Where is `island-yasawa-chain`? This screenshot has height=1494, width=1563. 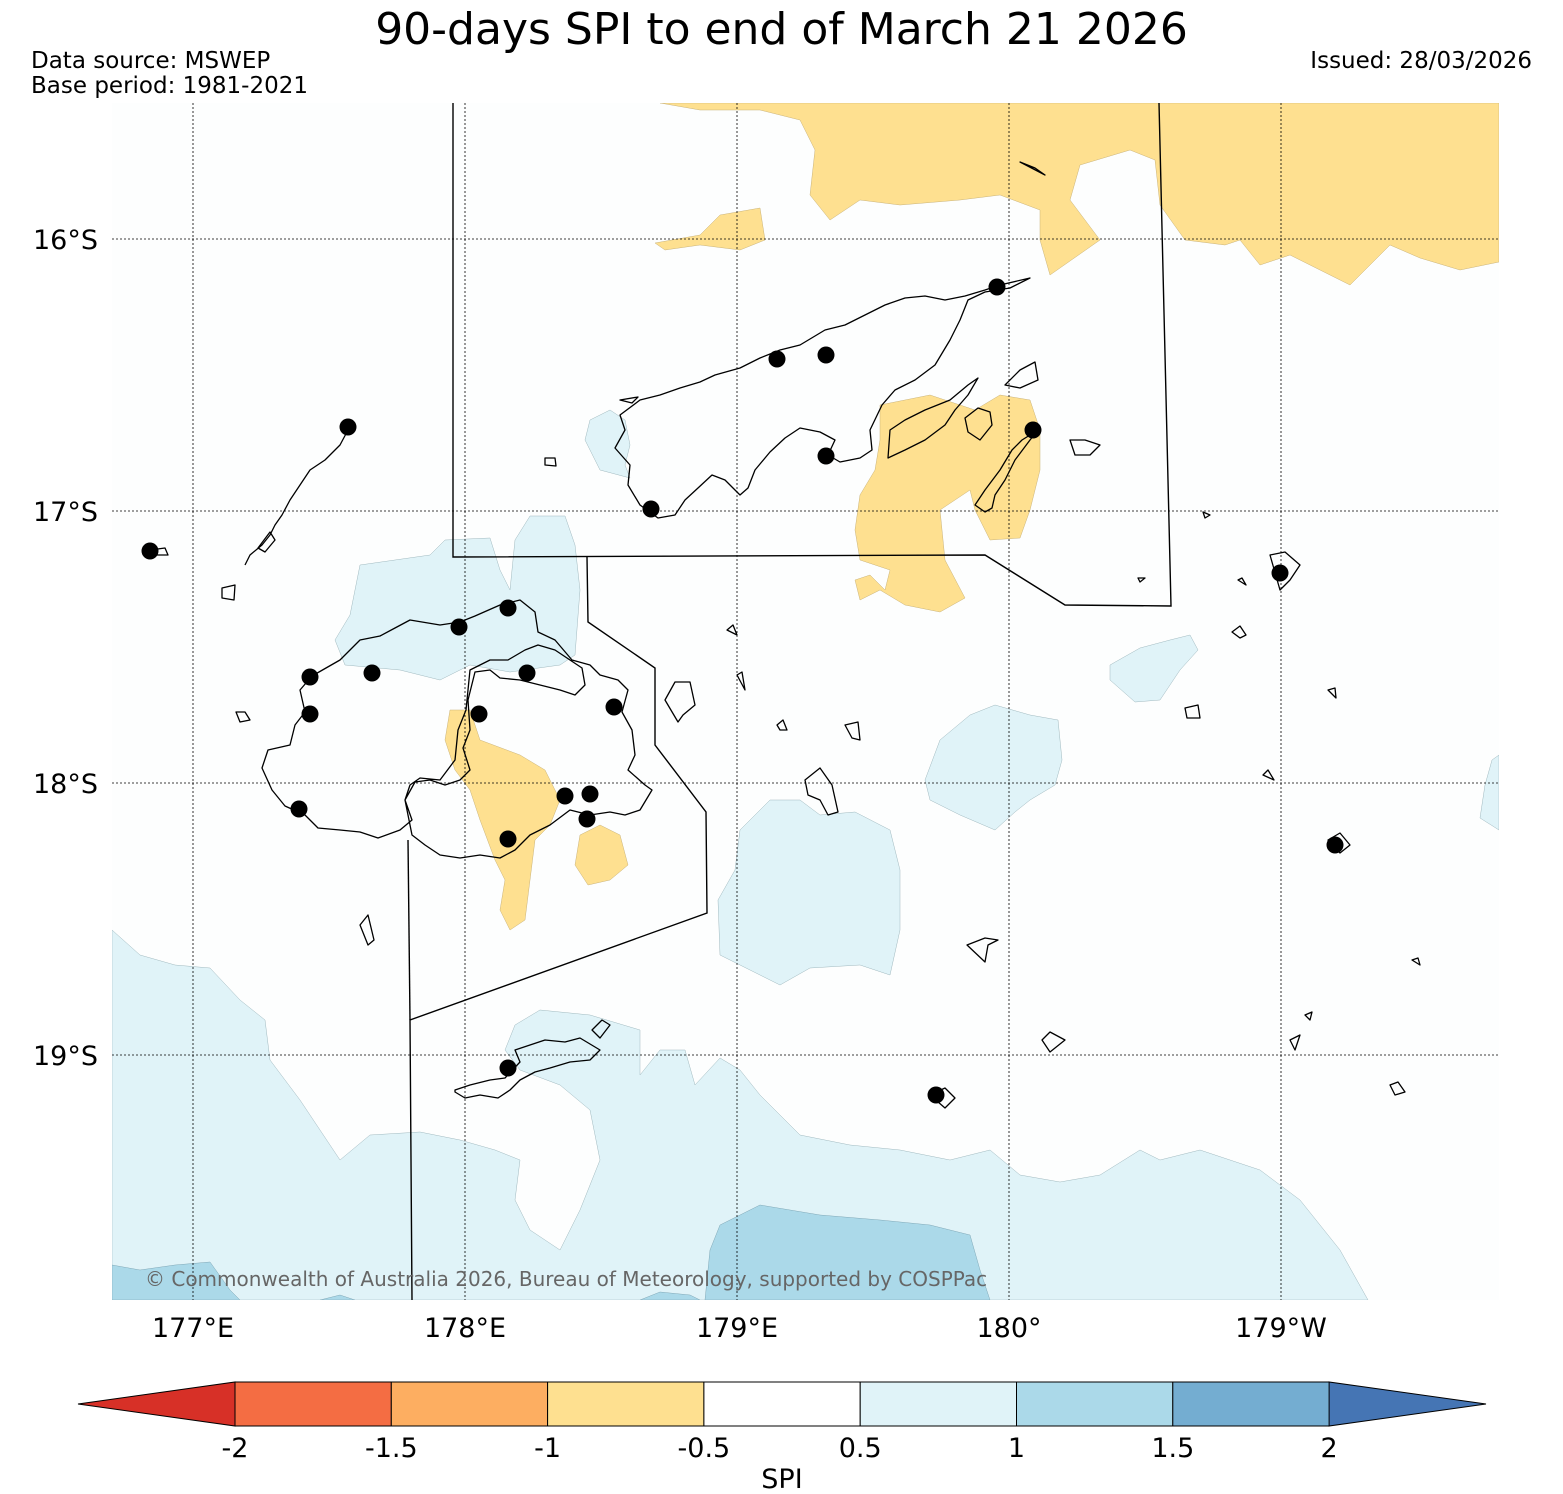 island-yasawa-chain is located at coordinates (296, 497).